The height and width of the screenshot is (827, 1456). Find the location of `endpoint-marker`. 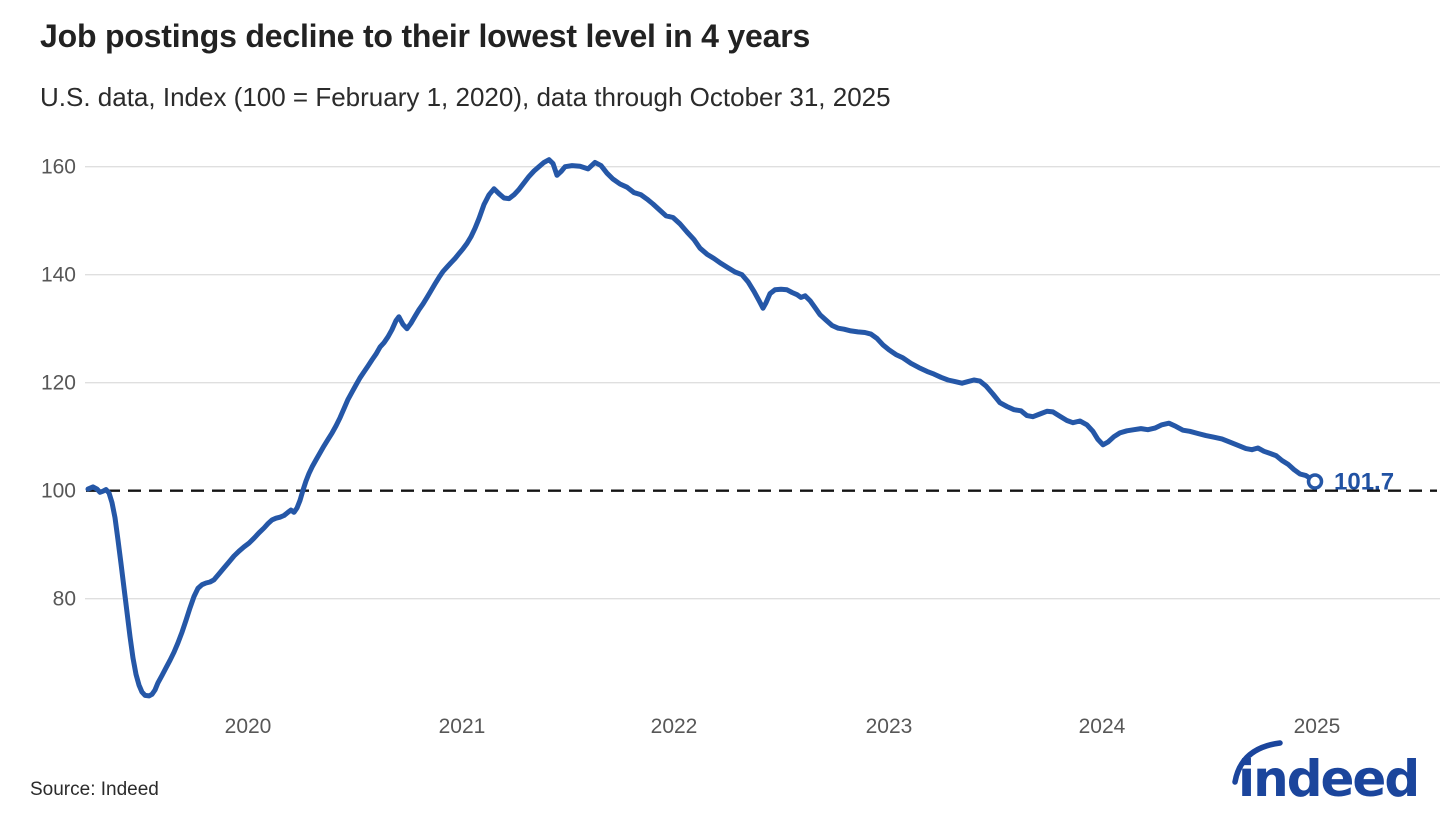

endpoint-marker is located at coordinates (1315, 481).